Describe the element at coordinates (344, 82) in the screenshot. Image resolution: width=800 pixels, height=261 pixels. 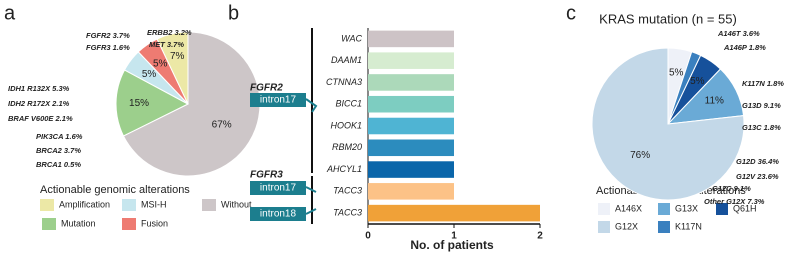
I see `y-tick-label: CTNNA3` at that location.